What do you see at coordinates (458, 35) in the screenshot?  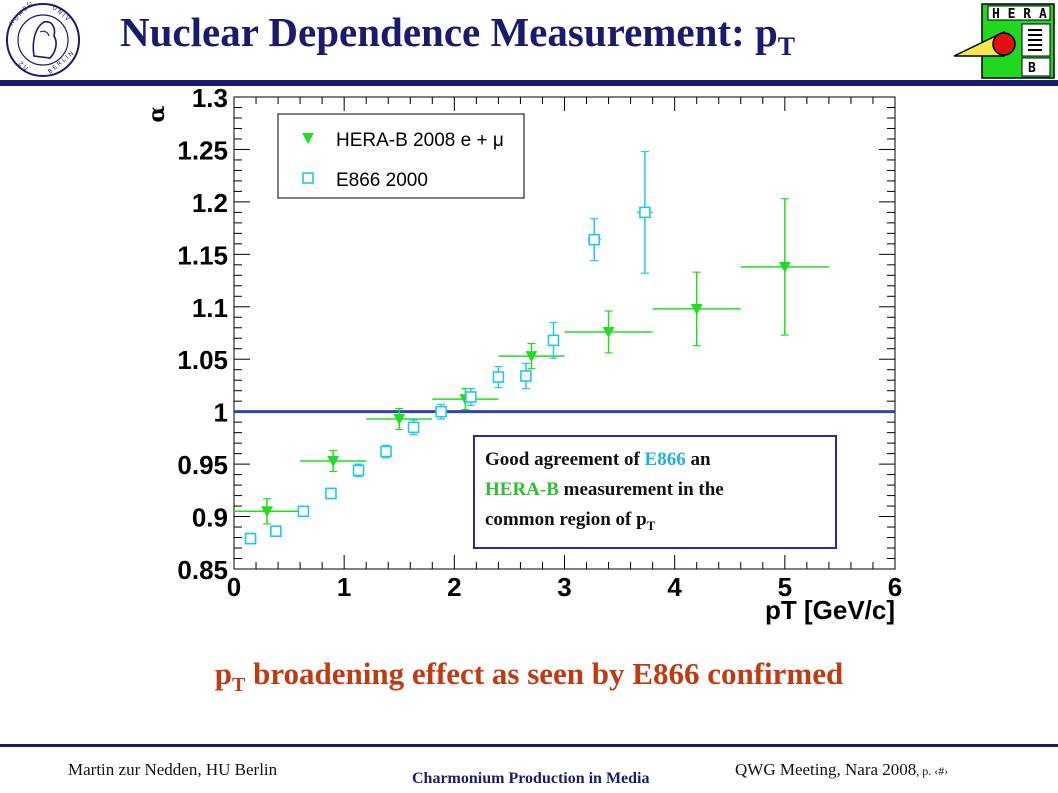 I see `slide-title: Nuclear Dependence Measurement: pT` at bounding box center [458, 35].